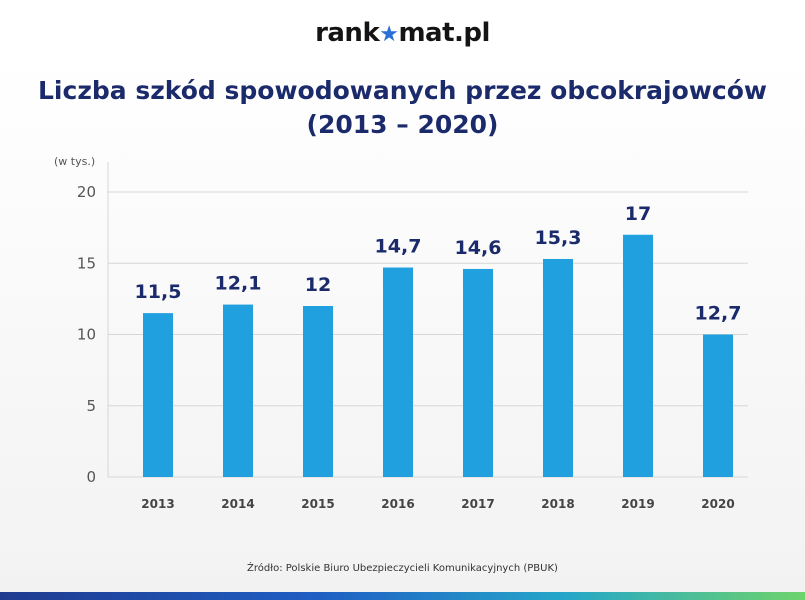 This screenshot has height=600, width=805. What do you see at coordinates (444, 33) in the screenshot?
I see `logo-suffix: mat.pl` at bounding box center [444, 33].